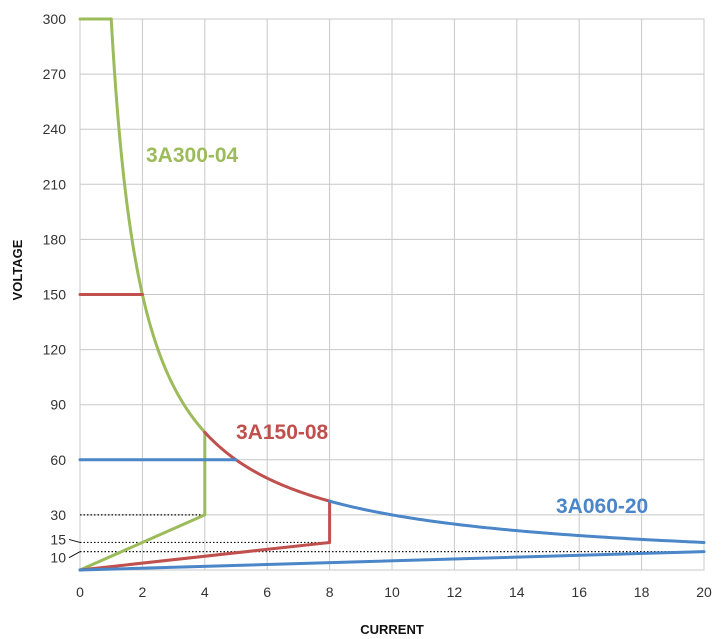  I want to click on series-label: 3A300-04, so click(192, 155).